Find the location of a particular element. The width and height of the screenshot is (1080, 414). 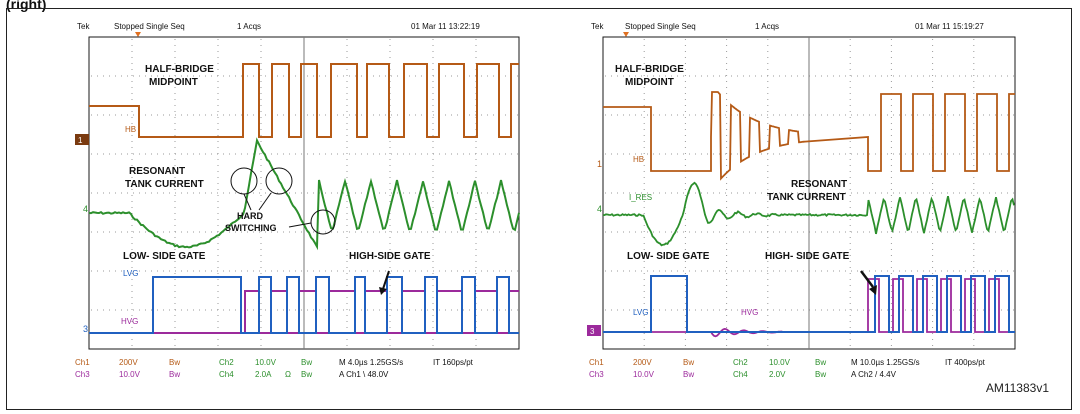

tank-title-line1: RESONANT is located at coordinates (157, 171).